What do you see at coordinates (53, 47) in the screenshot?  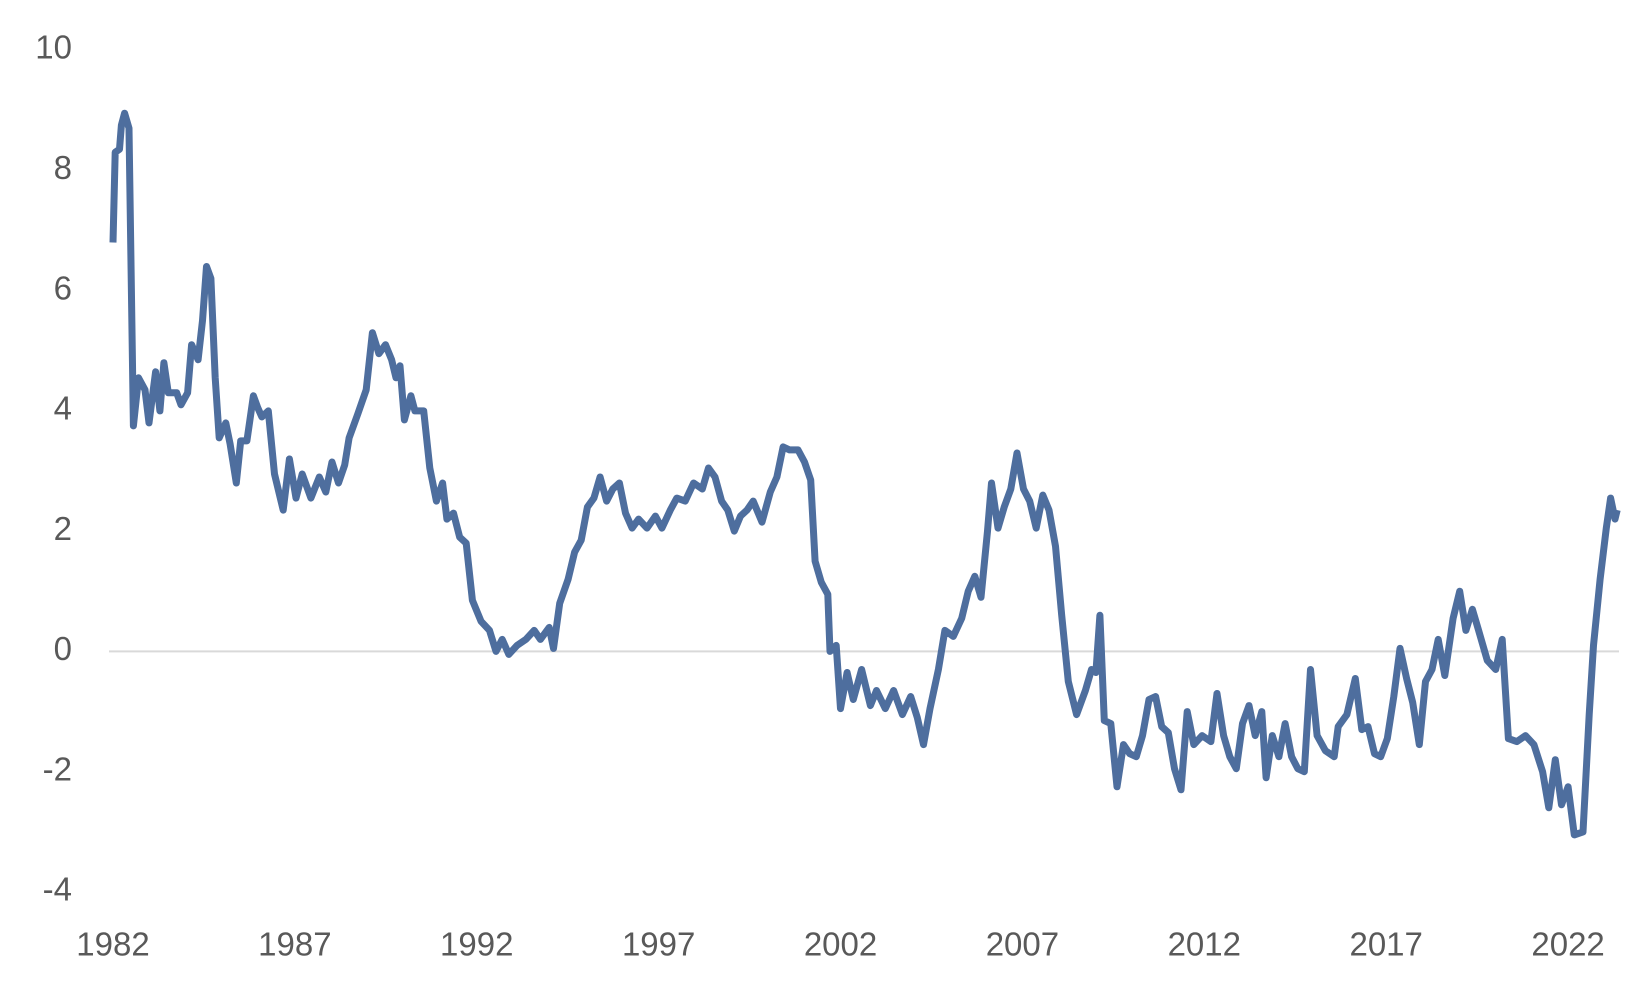 I see `y-tick-label: 10` at bounding box center [53, 47].